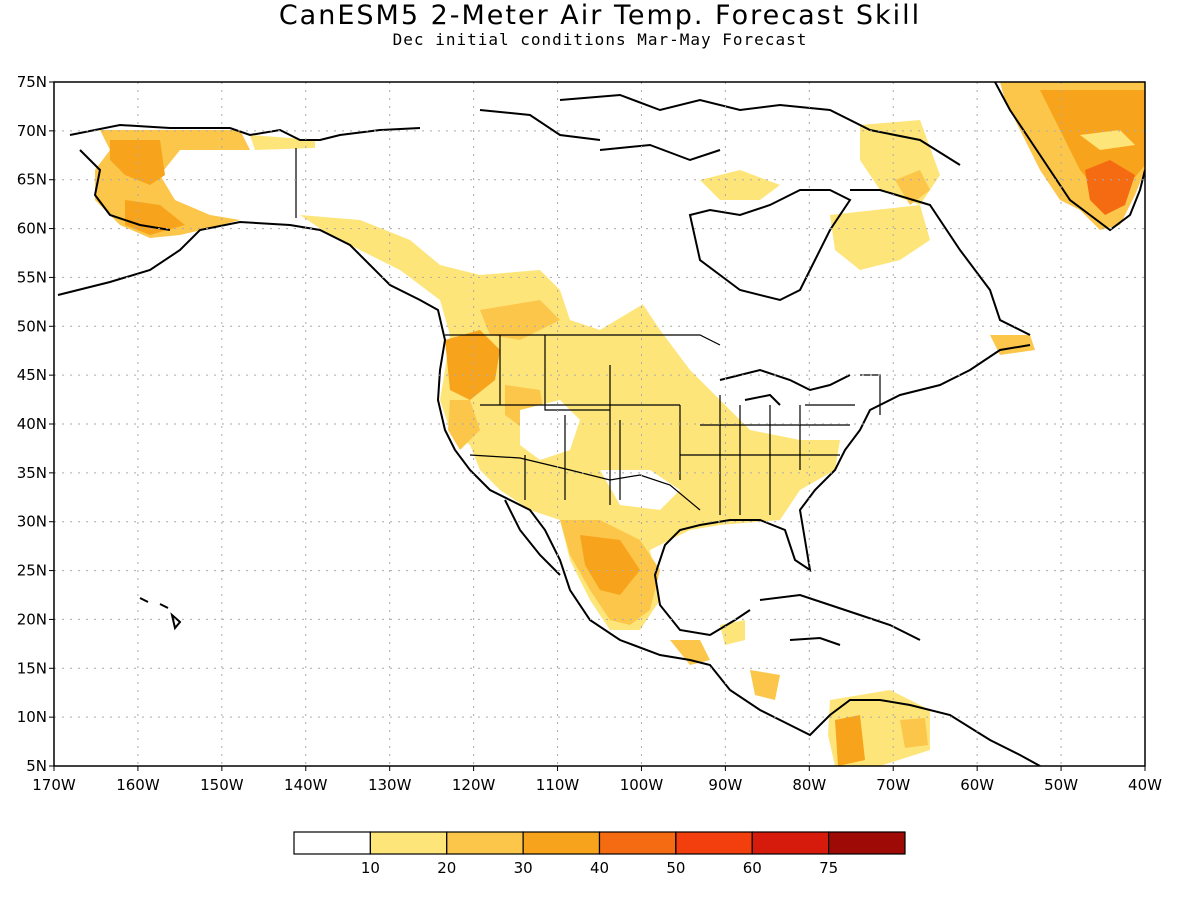  What do you see at coordinates (893, 785) in the screenshot?
I see `lon-tick-label: 70W` at bounding box center [893, 785].